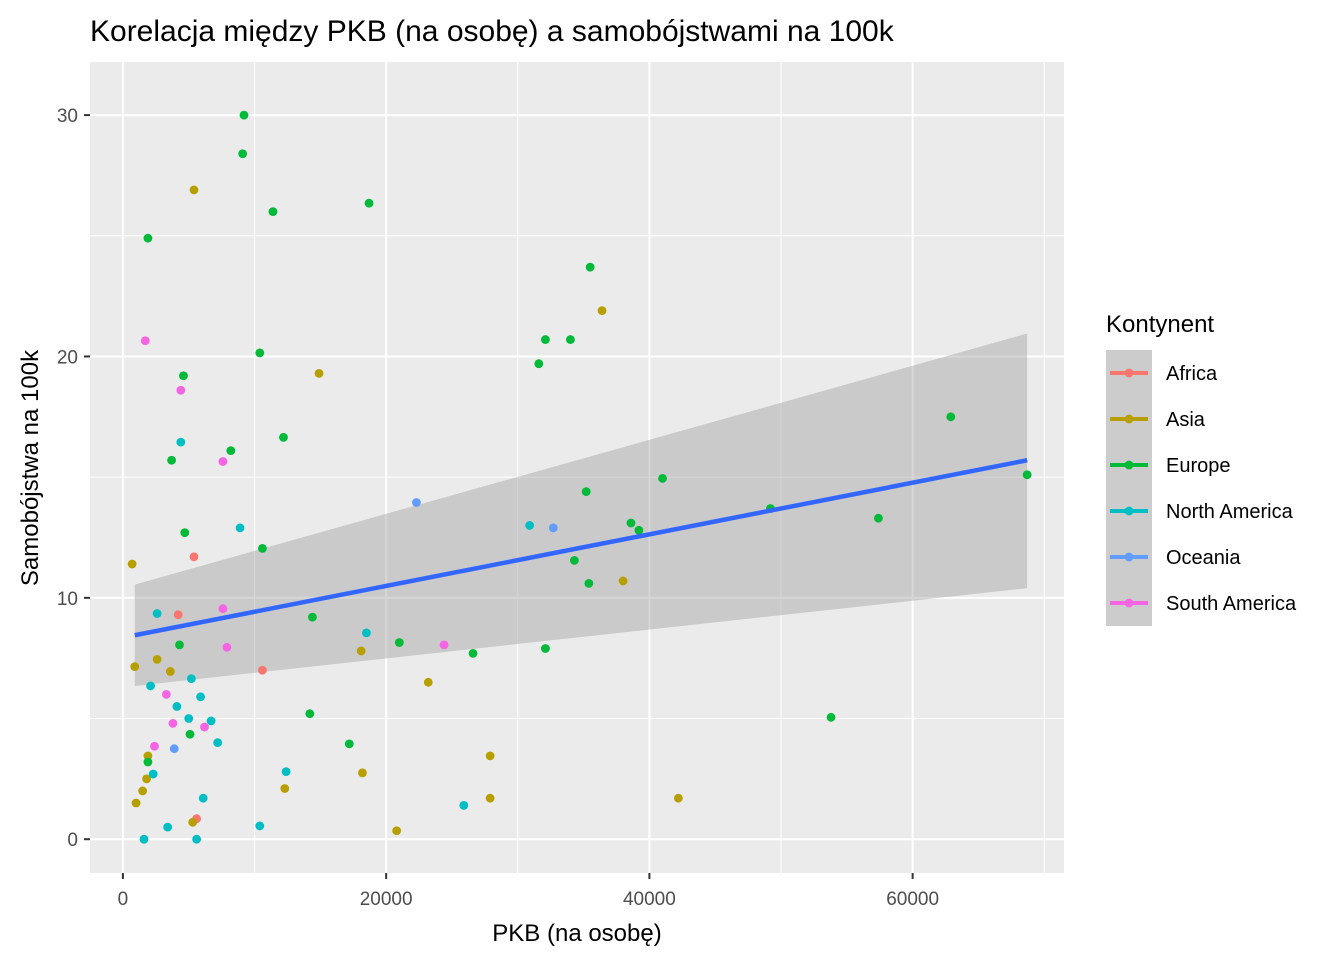 Image resolution: width=1344 pixels, height=960 pixels. Describe the element at coordinates (30, 467) in the screenshot. I see `y-axis-title: Samobójstwa na 100k` at that location.